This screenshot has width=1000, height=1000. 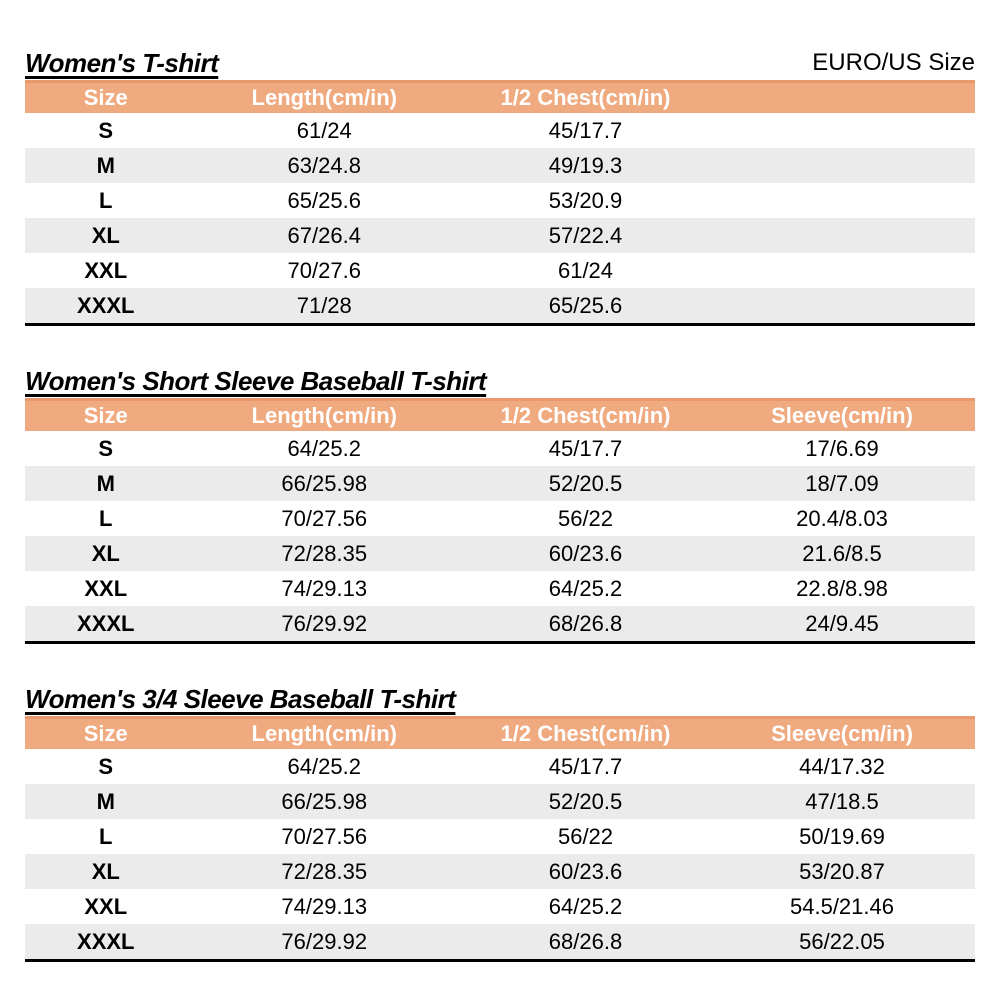 What do you see at coordinates (842, 96) in the screenshot?
I see `column-header` at bounding box center [842, 96].